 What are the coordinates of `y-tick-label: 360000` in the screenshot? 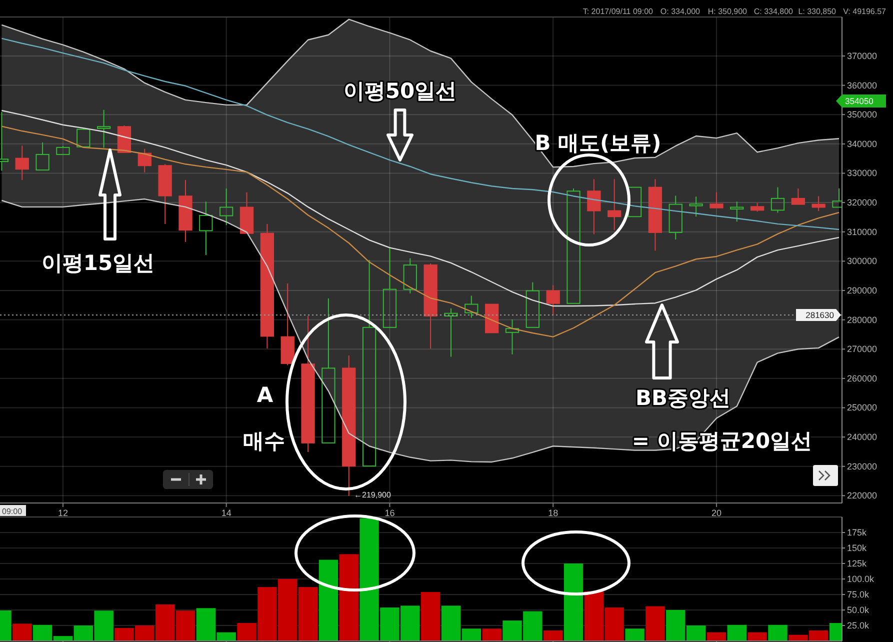 It's located at (862, 85).